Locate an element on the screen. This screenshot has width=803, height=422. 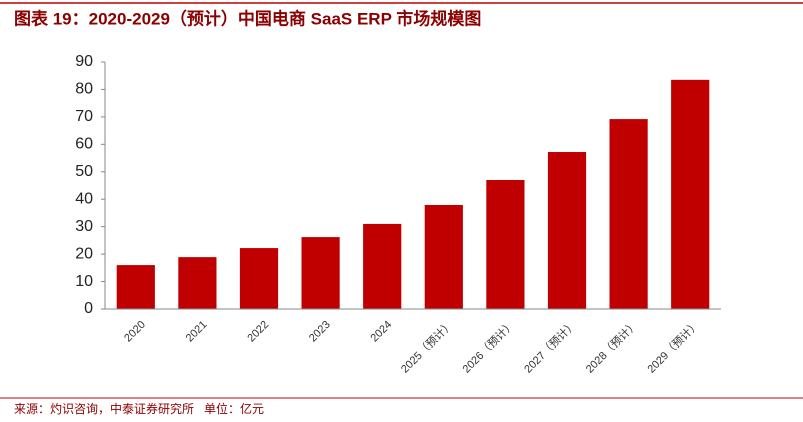
y-tick-label: 30 is located at coordinates (84, 226).